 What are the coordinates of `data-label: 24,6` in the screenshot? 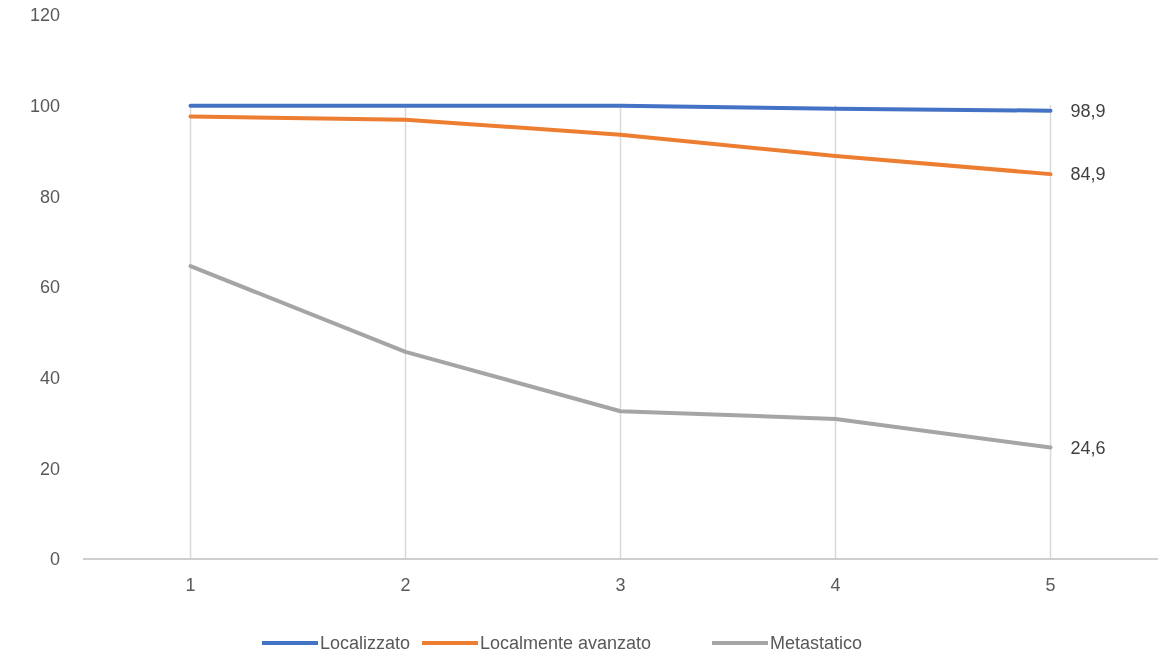 It's located at (1088, 447).